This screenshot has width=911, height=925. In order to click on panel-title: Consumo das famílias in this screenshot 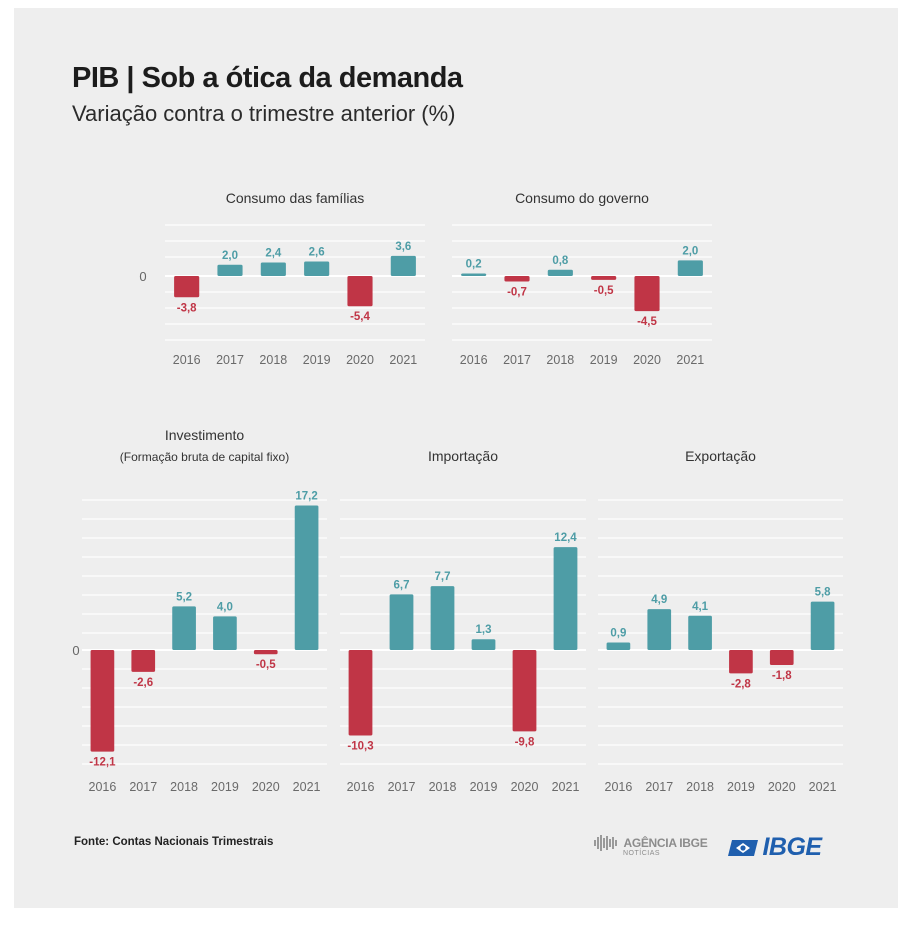, I will do `click(295, 198)`.